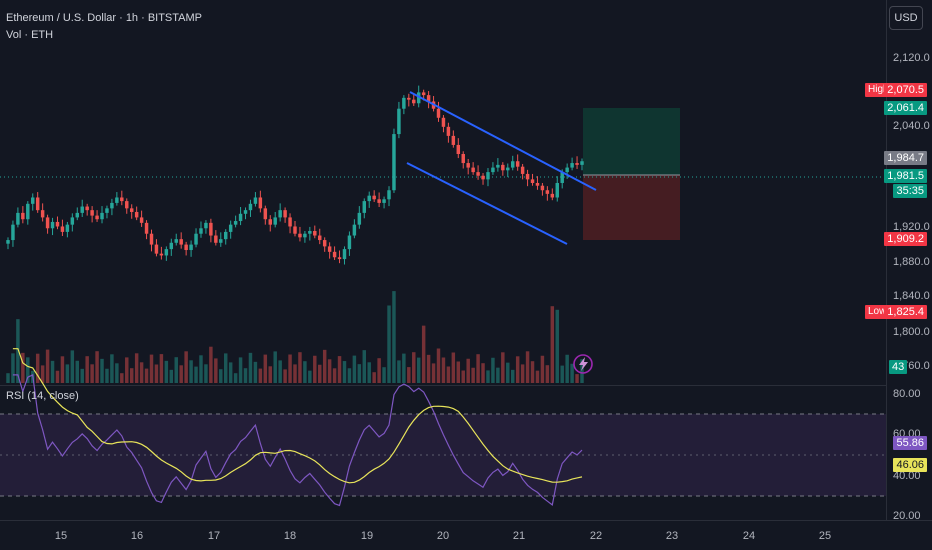 The height and width of the screenshot is (550, 932). What do you see at coordinates (905, 176) in the screenshot?
I see `last-price-tag: 1,981.5` at bounding box center [905, 176].